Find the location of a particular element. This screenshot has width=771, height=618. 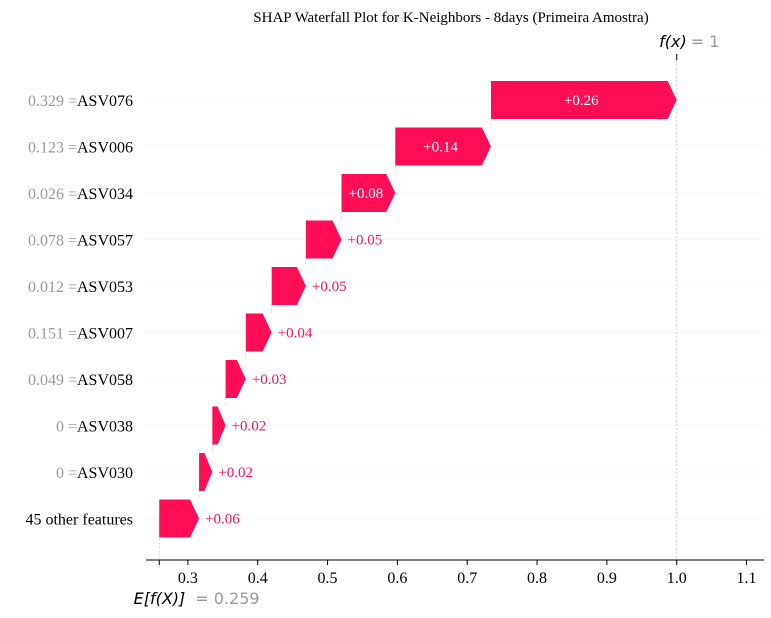

feature-name: ASV034 is located at coordinates (105, 194).